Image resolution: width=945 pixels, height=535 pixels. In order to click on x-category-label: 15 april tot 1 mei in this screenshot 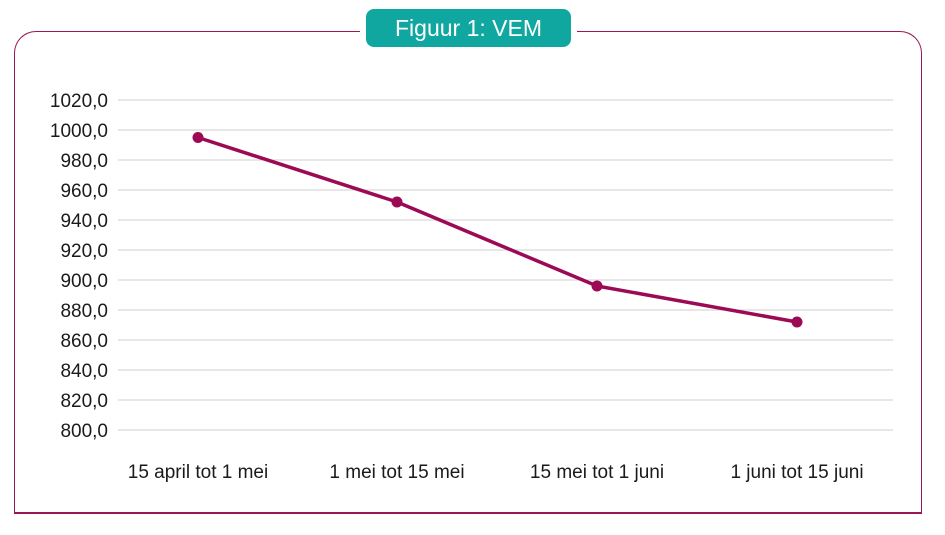, I will do `click(198, 472)`.